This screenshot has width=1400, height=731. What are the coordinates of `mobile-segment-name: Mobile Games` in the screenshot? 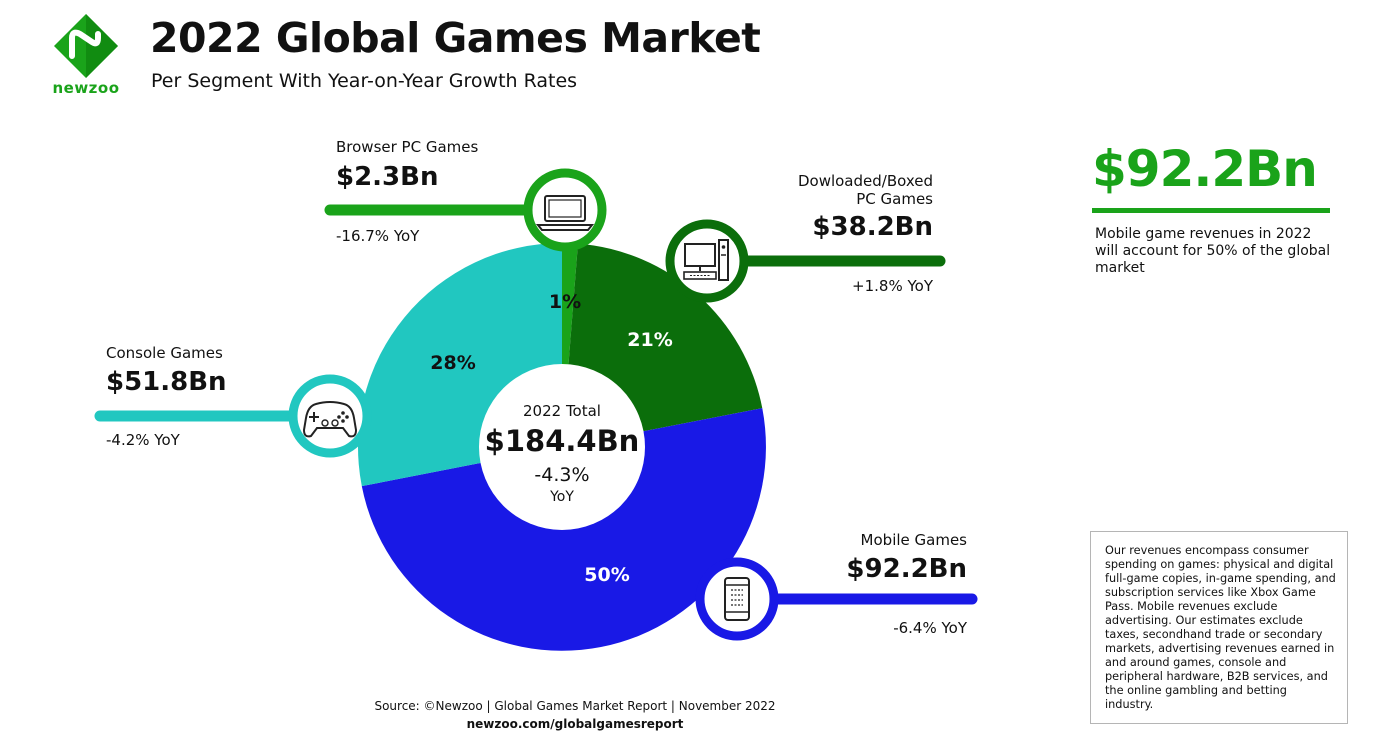 It's located at (913, 540).